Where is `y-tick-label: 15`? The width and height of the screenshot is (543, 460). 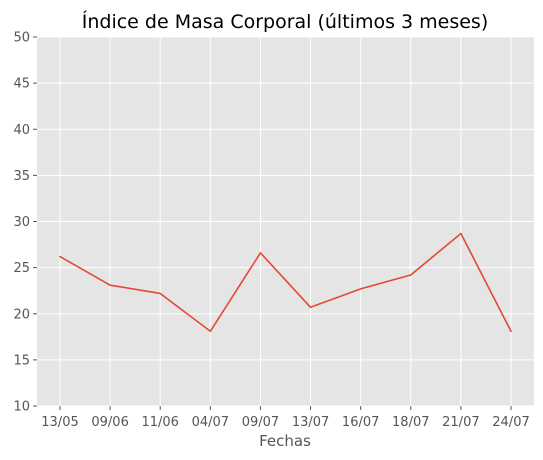
y-tick-label: 15 is located at coordinates (21, 360).